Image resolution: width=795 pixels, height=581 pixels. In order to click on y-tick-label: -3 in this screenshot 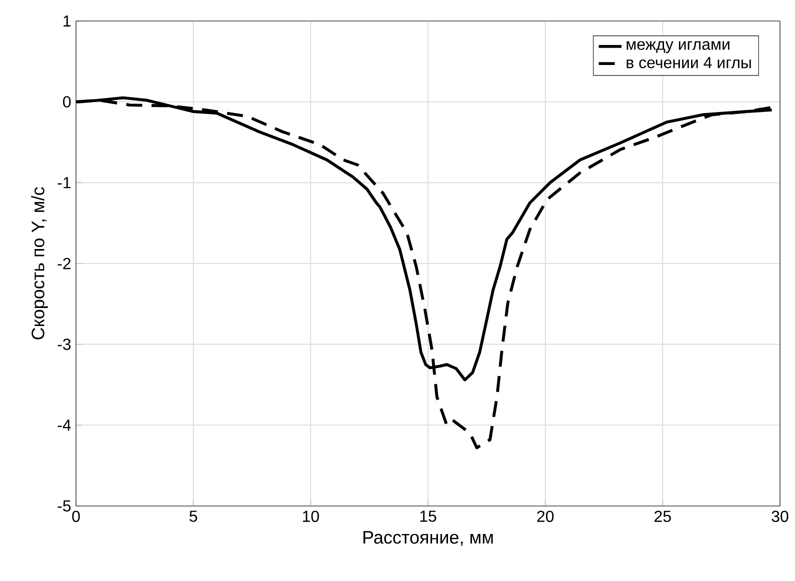, I will do `click(64, 344)`.